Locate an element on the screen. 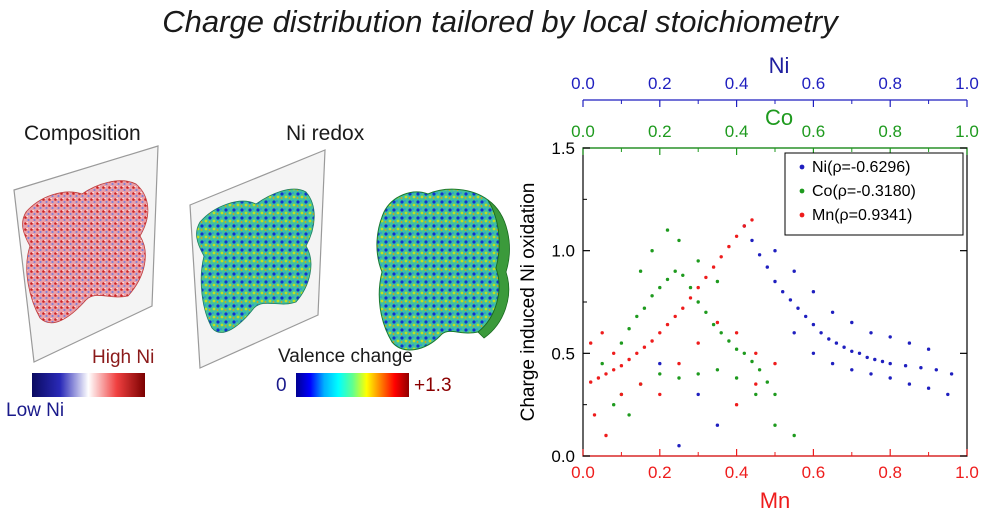  ni-axis-tick-label: 0.2 is located at coordinates (660, 83).